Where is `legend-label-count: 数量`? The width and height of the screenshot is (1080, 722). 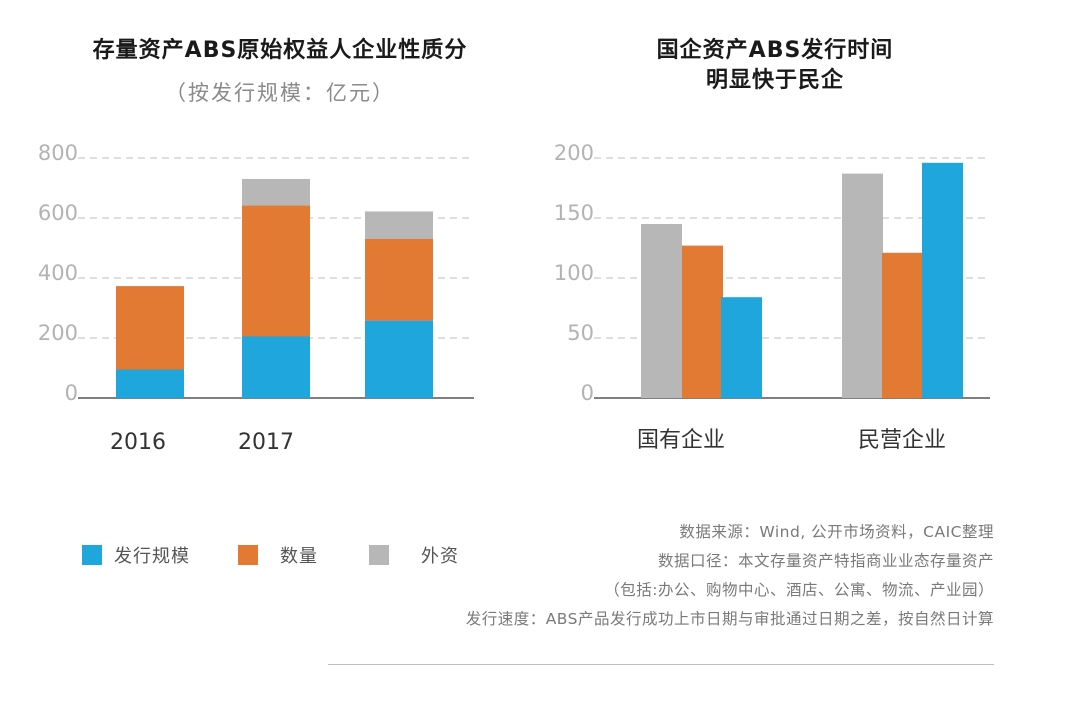
legend-label-count: 数量 is located at coordinates (299, 556).